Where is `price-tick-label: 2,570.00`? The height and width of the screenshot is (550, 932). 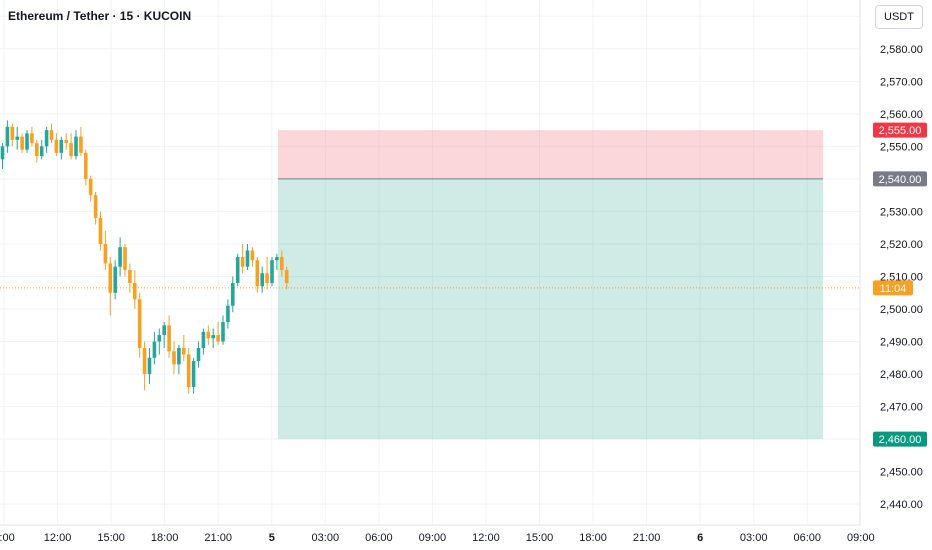 price-tick-label: 2,570.00 is located at coordinates (901, 82).